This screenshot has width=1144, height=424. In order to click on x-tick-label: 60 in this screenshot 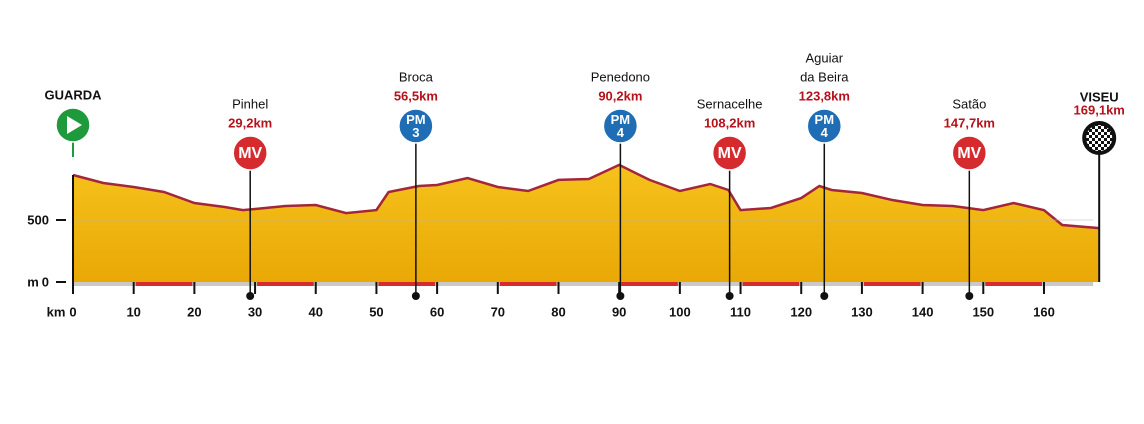, I will do `click(437, 311)`.